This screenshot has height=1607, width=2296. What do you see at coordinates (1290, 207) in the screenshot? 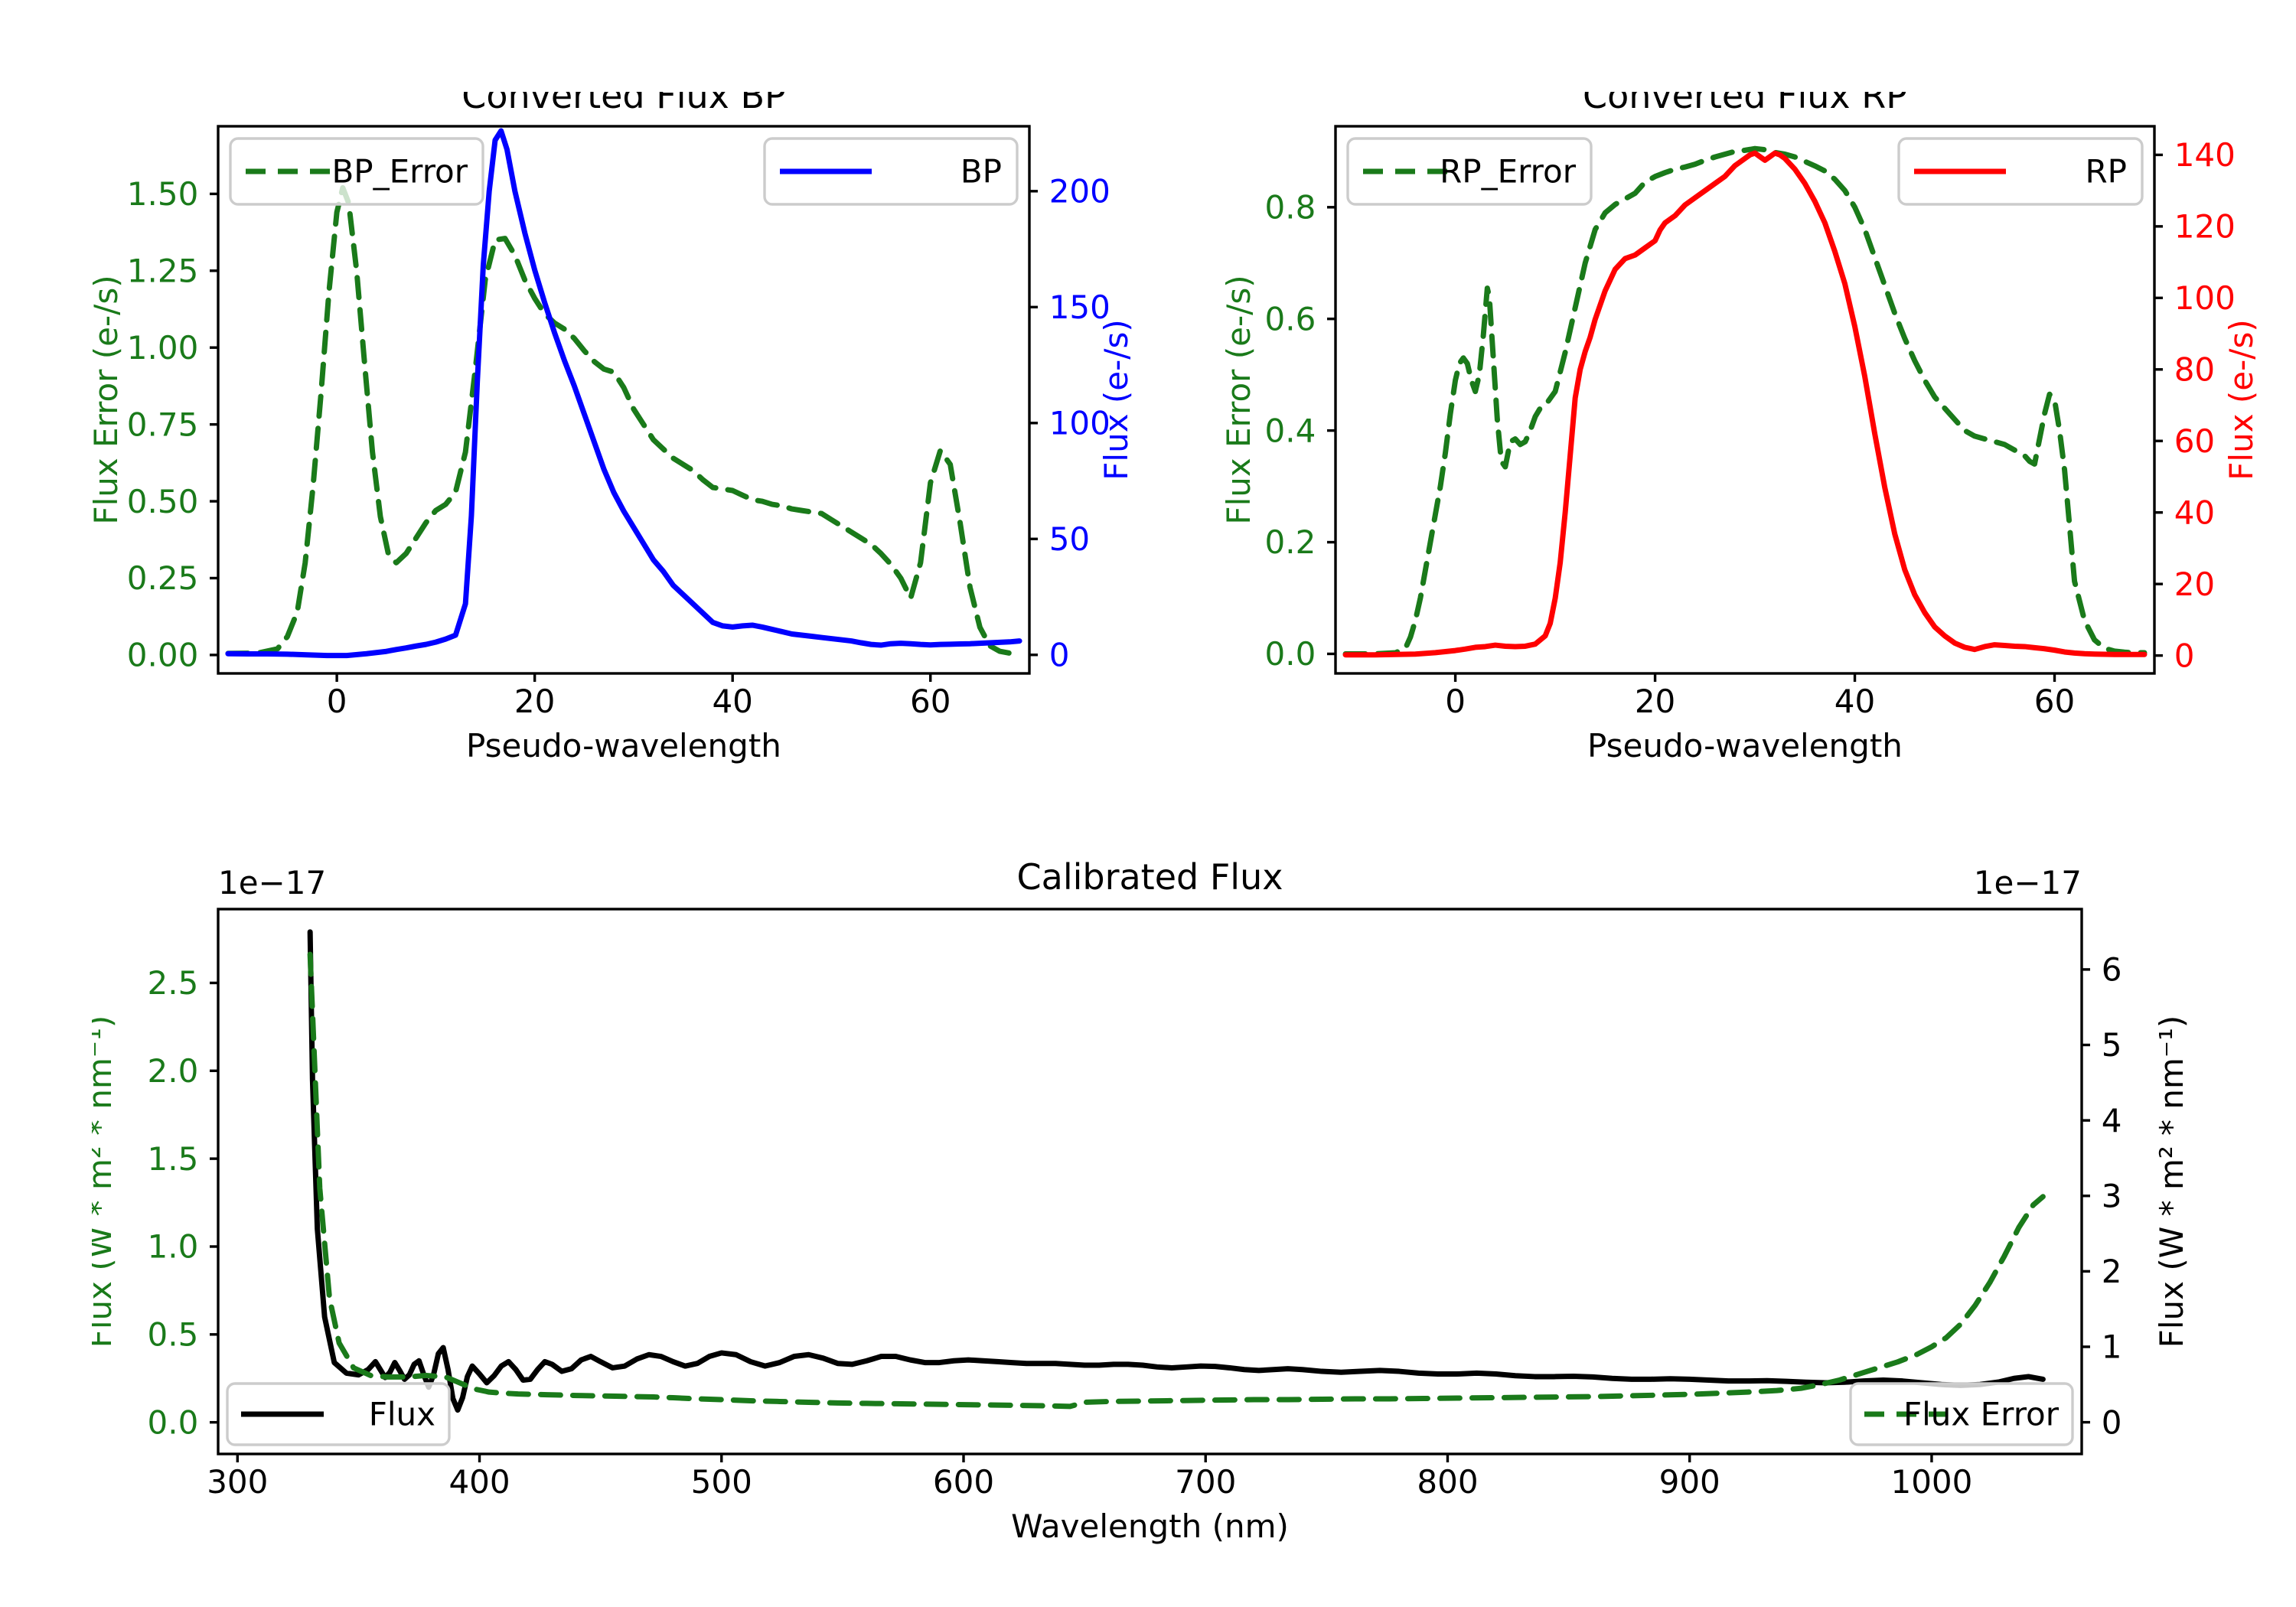
I see `y-tick-label-left: 0.8` at bounding box center [1290, 207].